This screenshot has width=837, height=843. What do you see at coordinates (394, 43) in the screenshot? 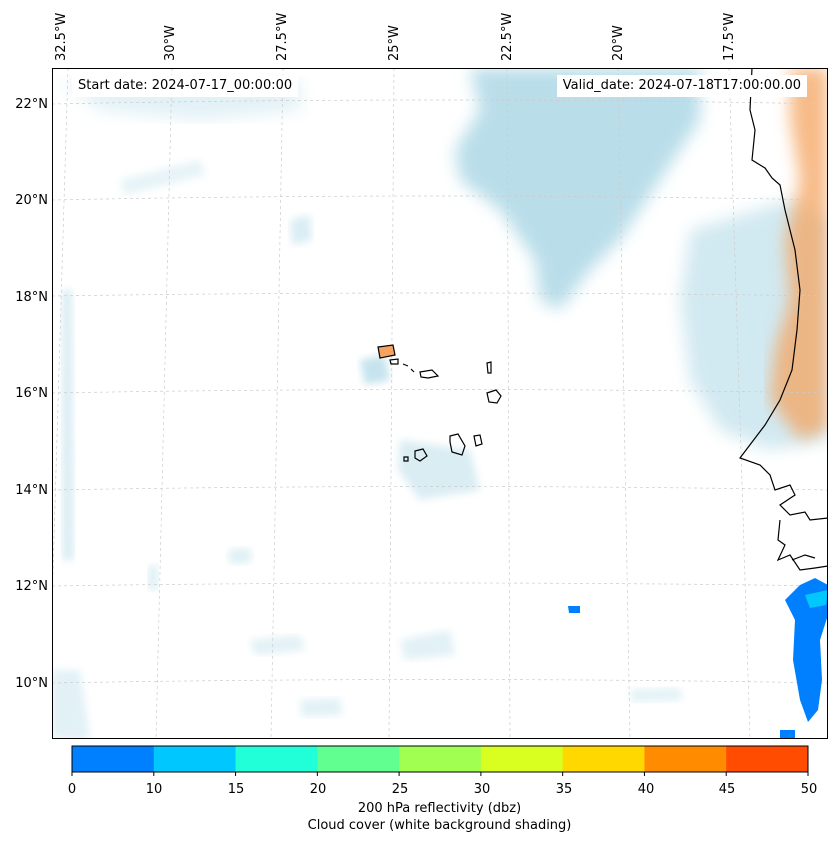
I see `lon-label: 25°W` at bounding box center [394, 43].